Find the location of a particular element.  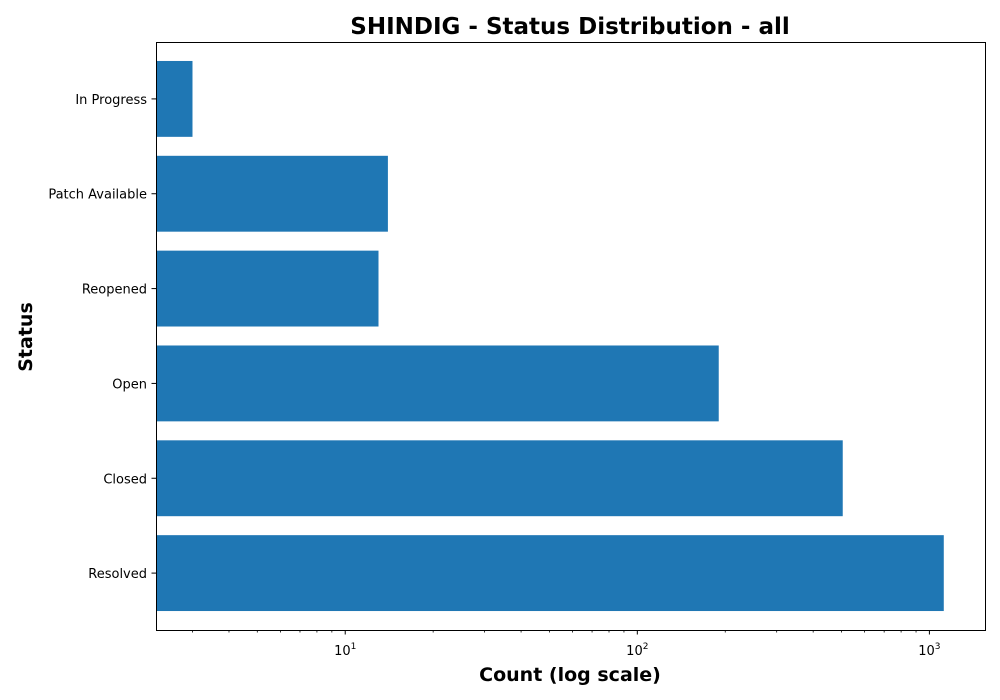

y-tick-label: Open is located at coordinates (129, 384).